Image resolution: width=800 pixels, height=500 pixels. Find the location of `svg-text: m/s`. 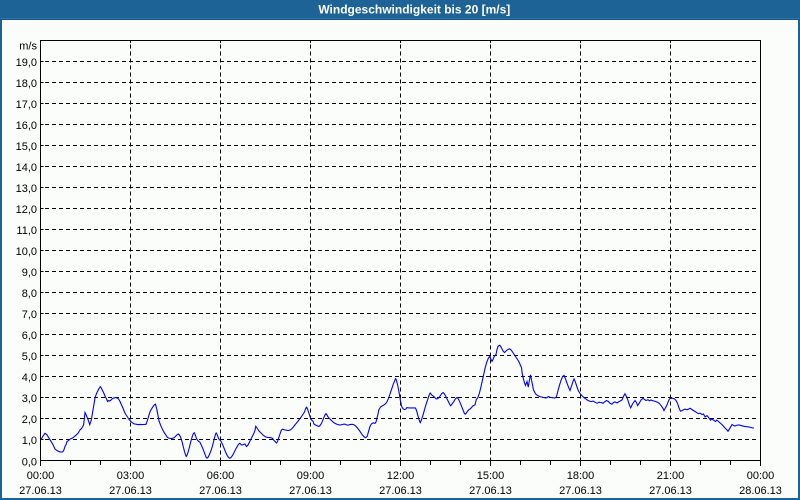

svg-text: m/s is located at coordinates (28, 47).